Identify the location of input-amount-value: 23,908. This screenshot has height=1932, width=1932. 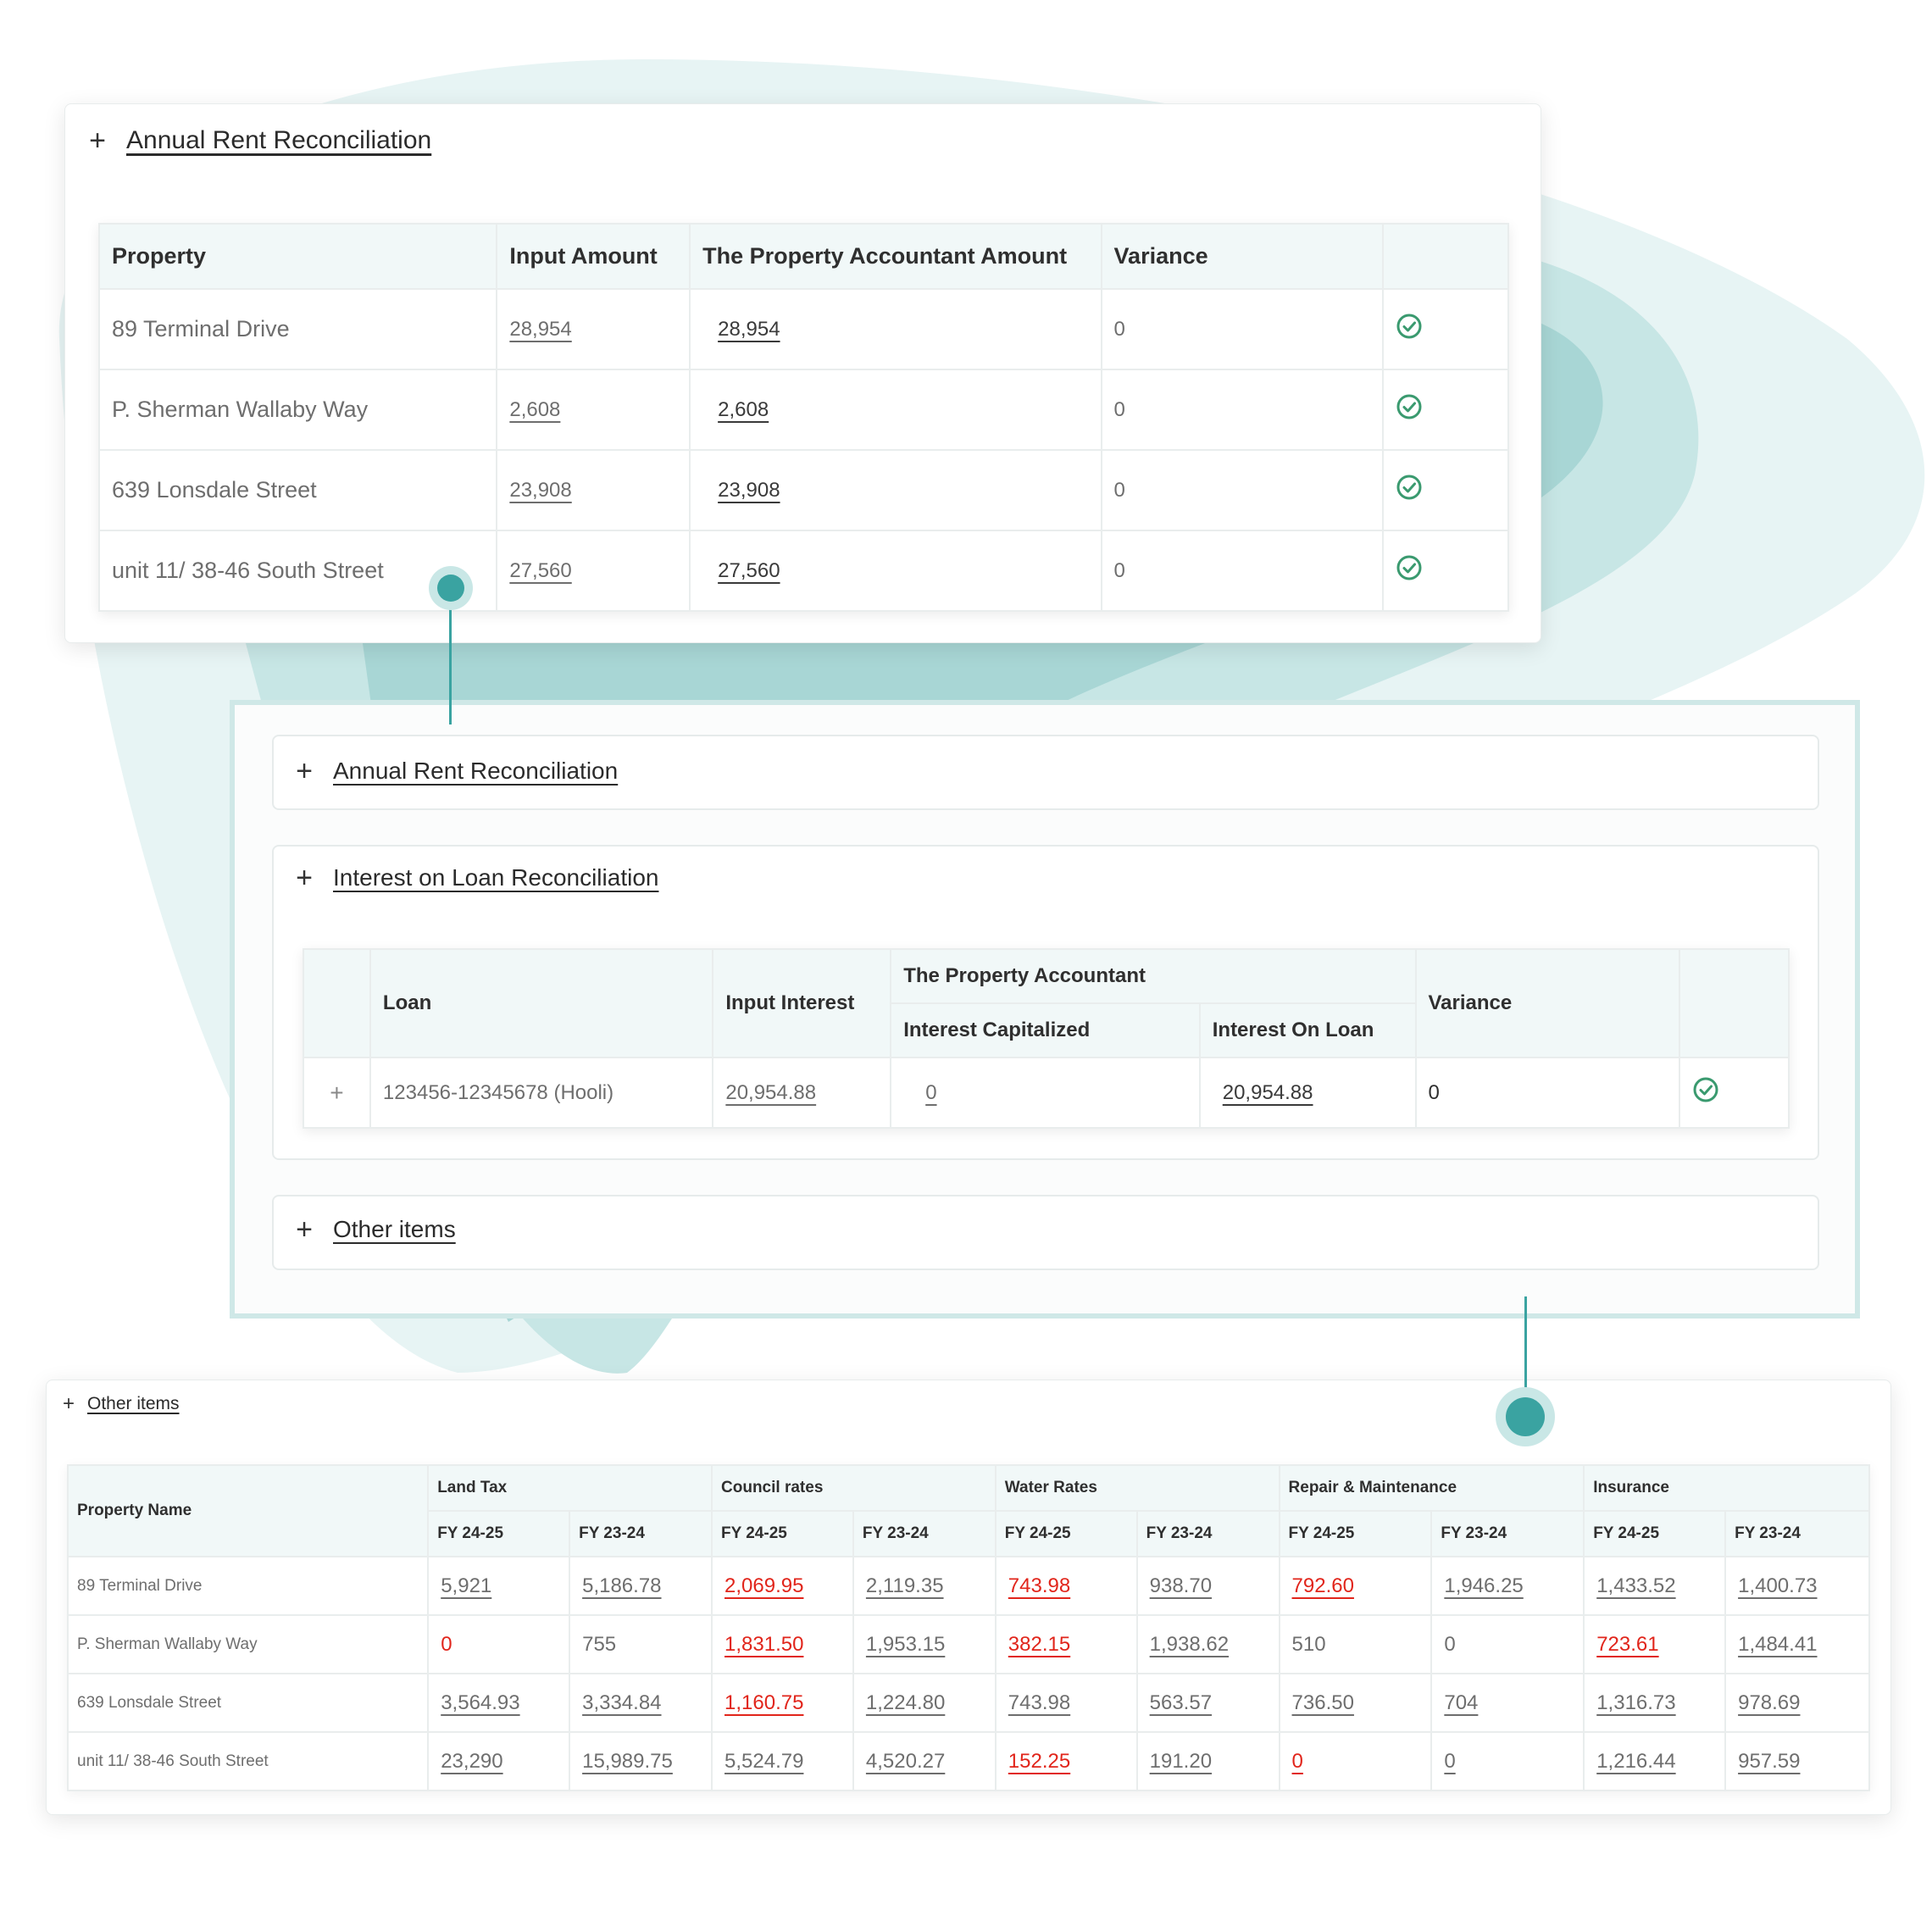
(540, 490).